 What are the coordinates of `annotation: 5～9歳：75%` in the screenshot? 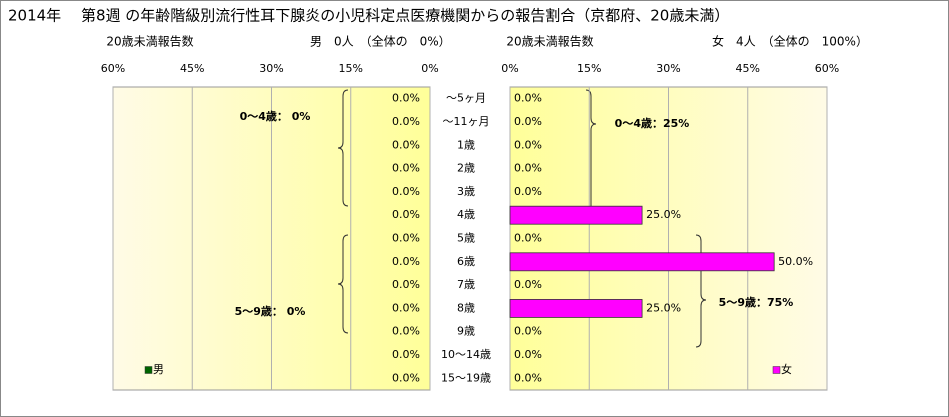 It's located at (756, 302).